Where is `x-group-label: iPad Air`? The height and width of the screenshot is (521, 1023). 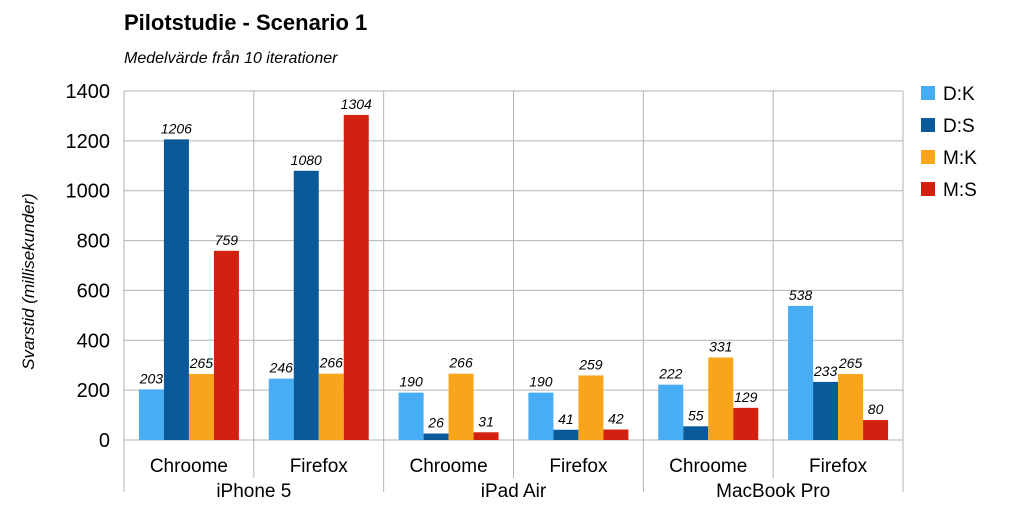
x-group-label: iPad Air is located at coordinates (514, 491).